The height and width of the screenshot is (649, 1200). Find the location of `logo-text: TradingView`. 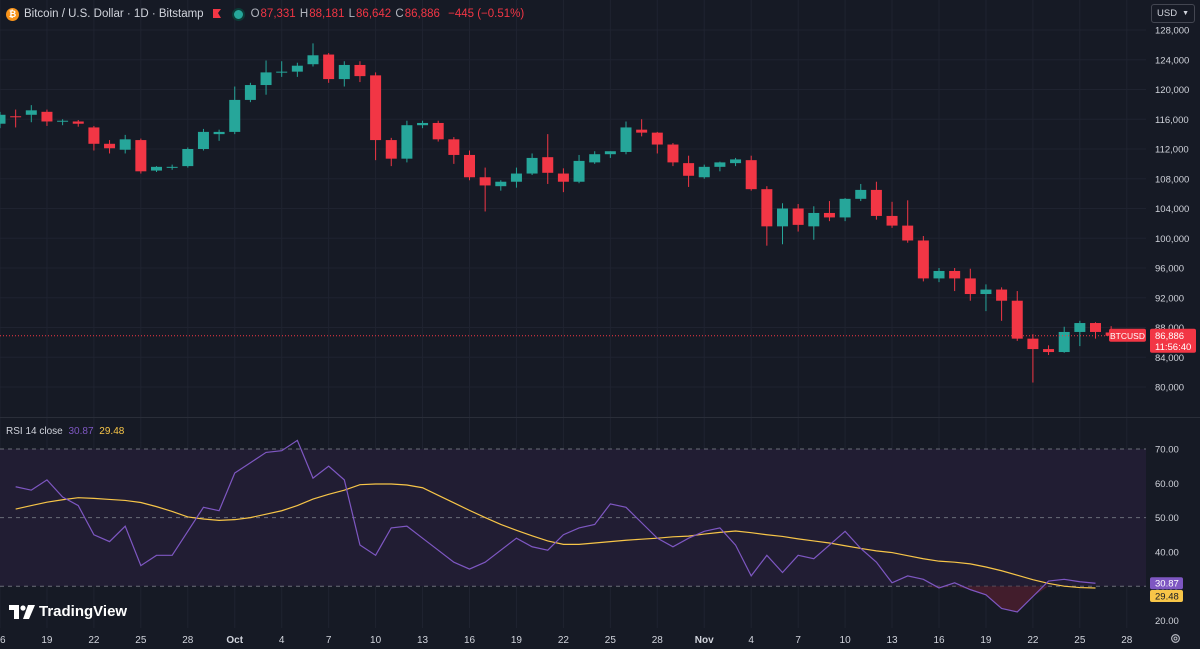

logo-text: TradingView is located at coordinates (83, 611).